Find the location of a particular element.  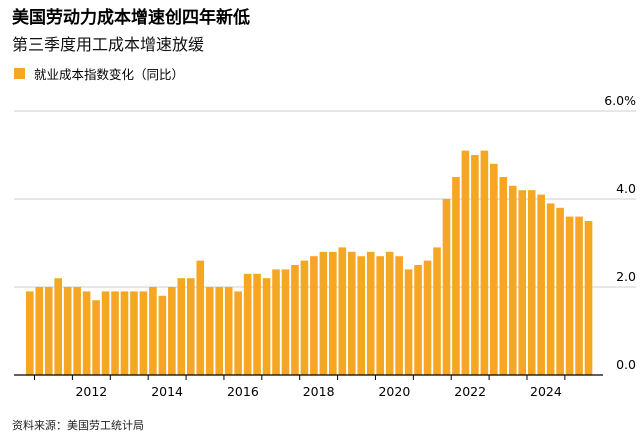

legend-swatch is located at coordinates (19, 73).